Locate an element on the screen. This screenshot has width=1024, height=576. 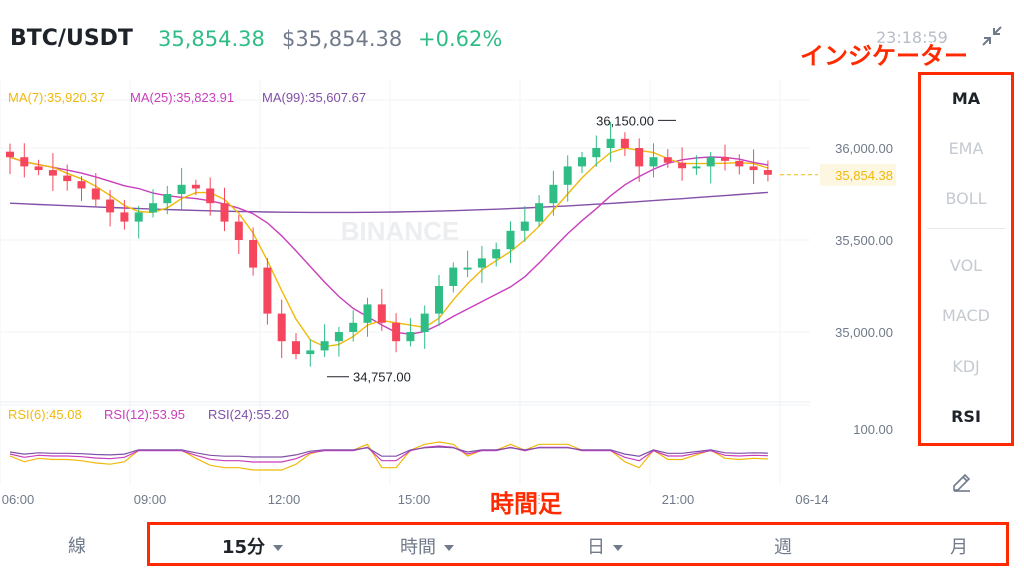
price-change-percent: +0.62% is located at coordinates (460, 39).